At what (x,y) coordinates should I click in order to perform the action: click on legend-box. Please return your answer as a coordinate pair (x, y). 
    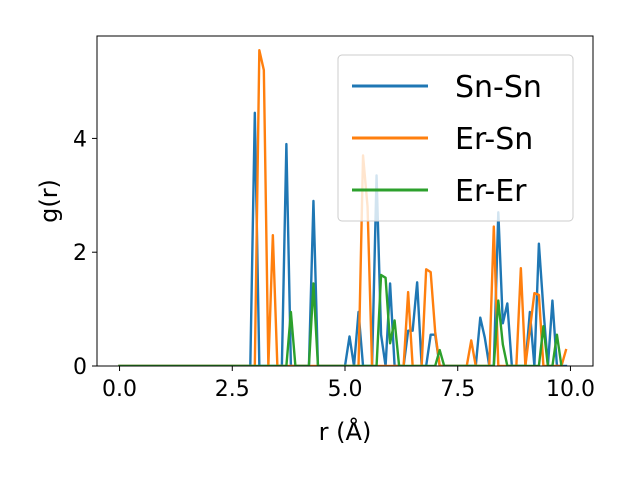
    Looking at the image, I should click on (455, 138).